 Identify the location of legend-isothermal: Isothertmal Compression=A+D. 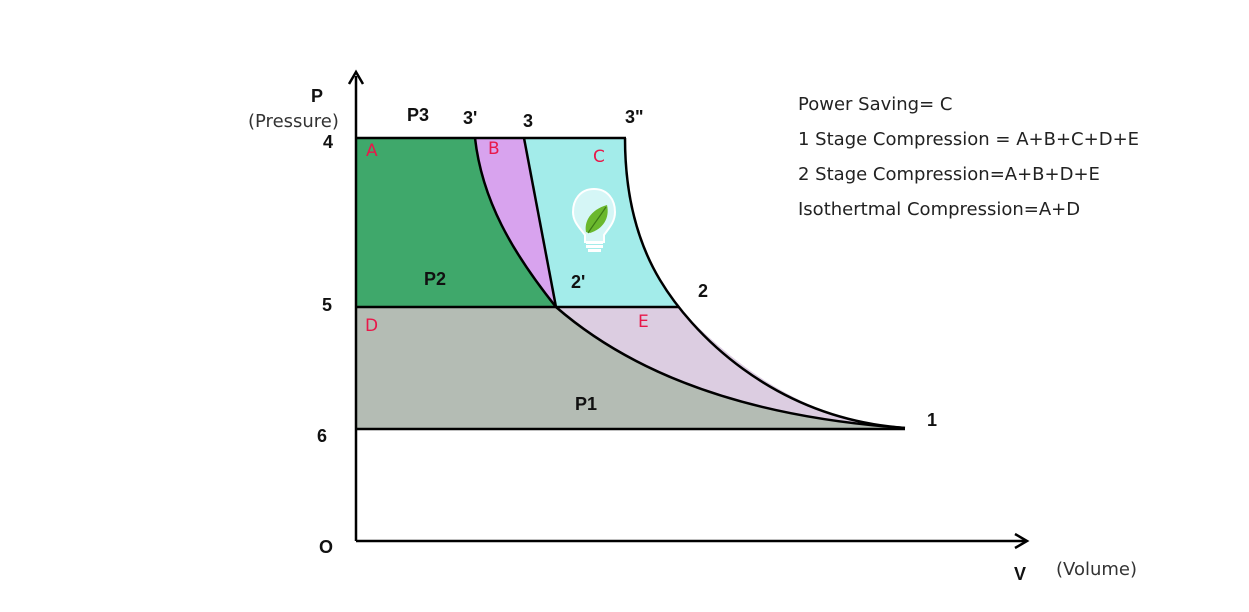
(939, 209).